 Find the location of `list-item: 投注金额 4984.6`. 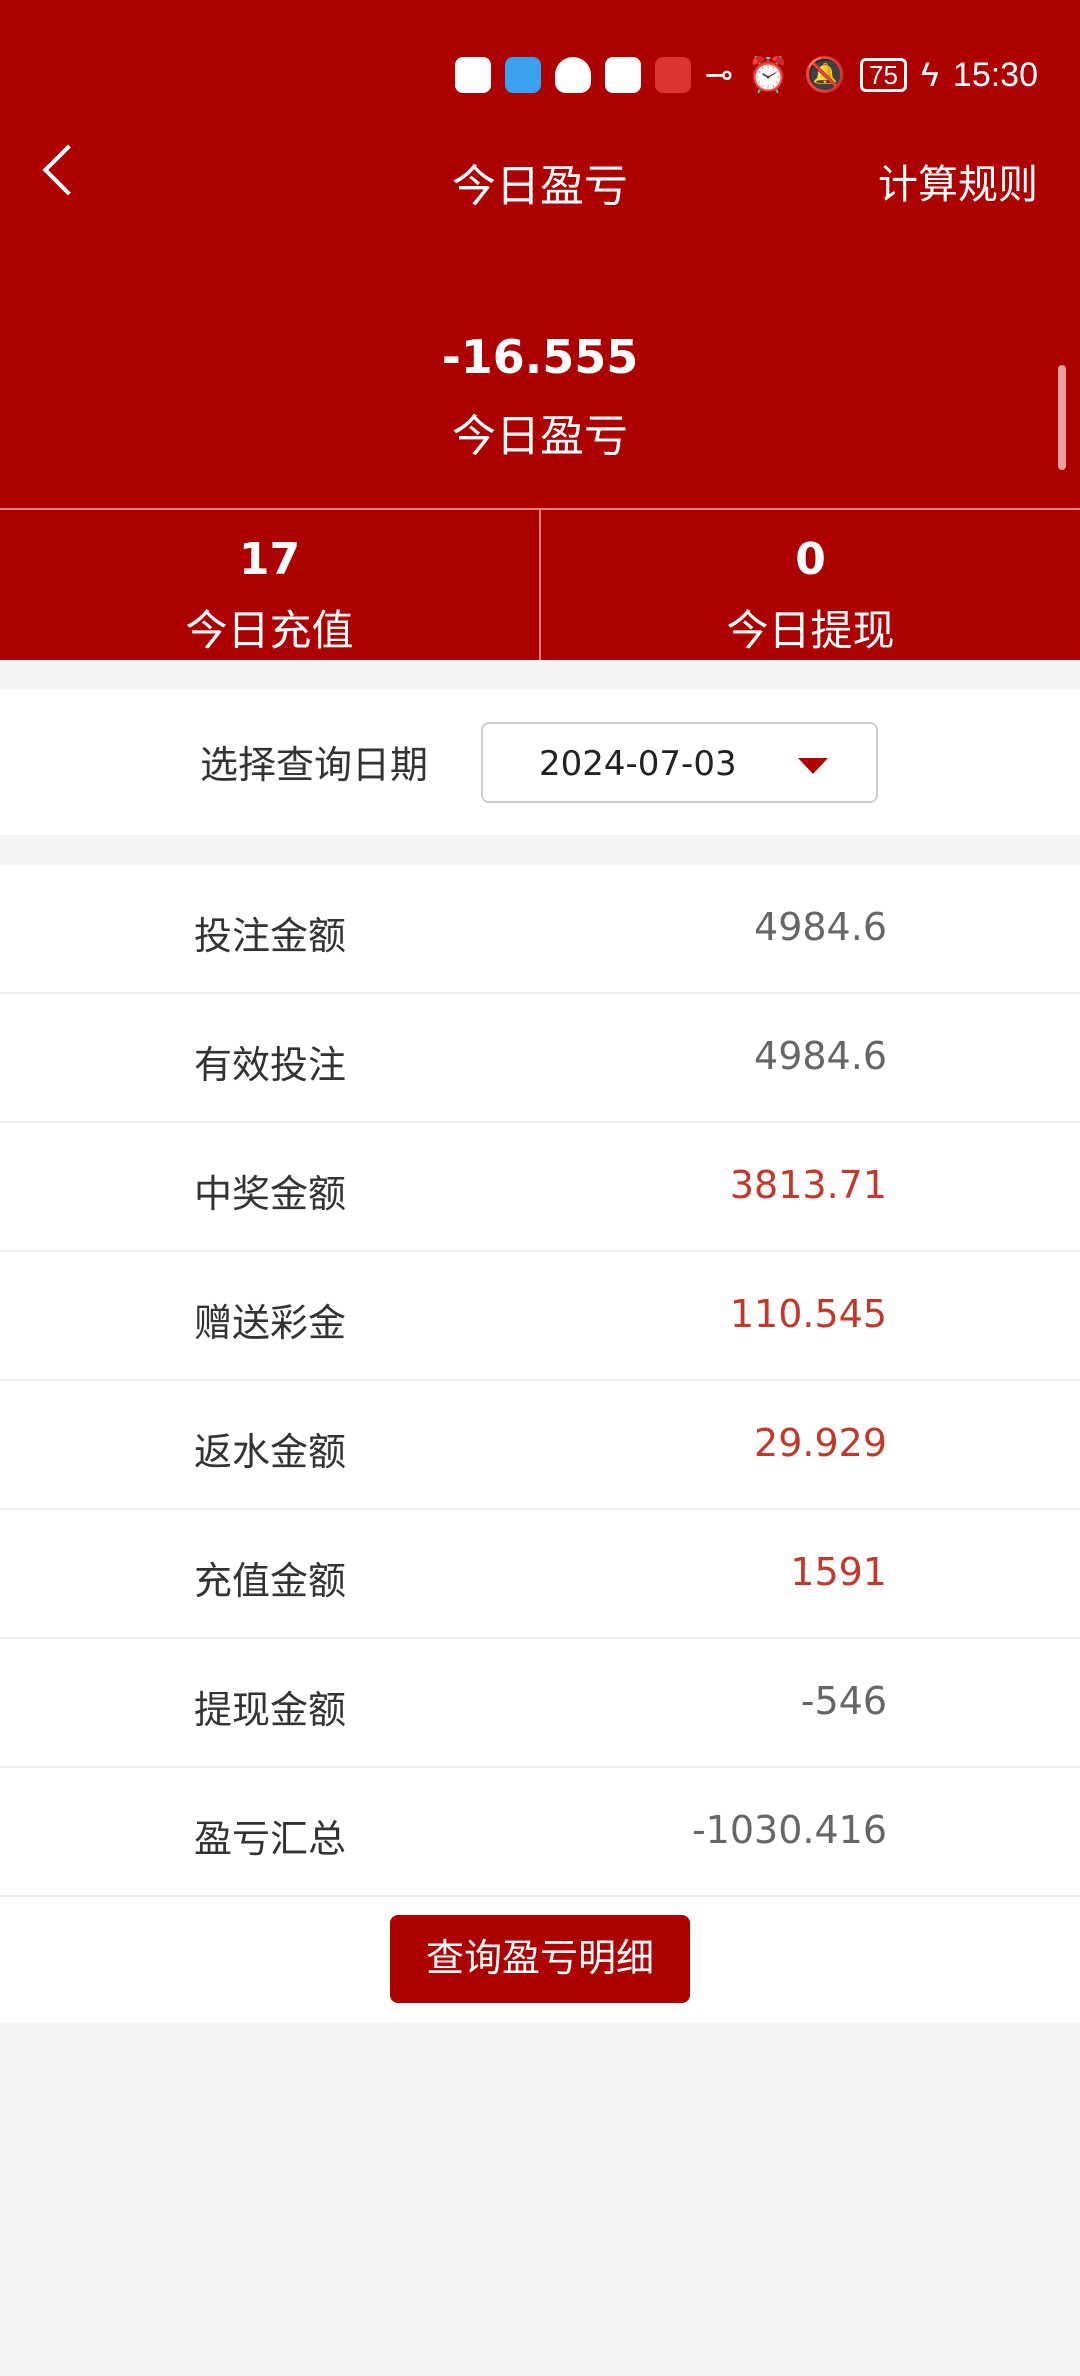

list-item: 投注金额 4984.6 is located at coordinates (540, 929).